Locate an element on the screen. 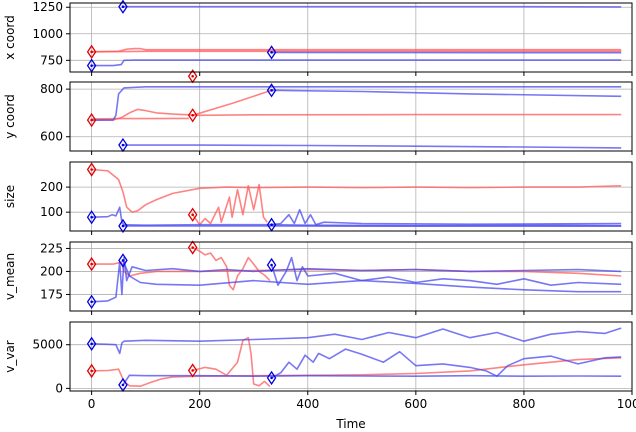  y-axis-label: y coord is located at coordinates (10, 116).